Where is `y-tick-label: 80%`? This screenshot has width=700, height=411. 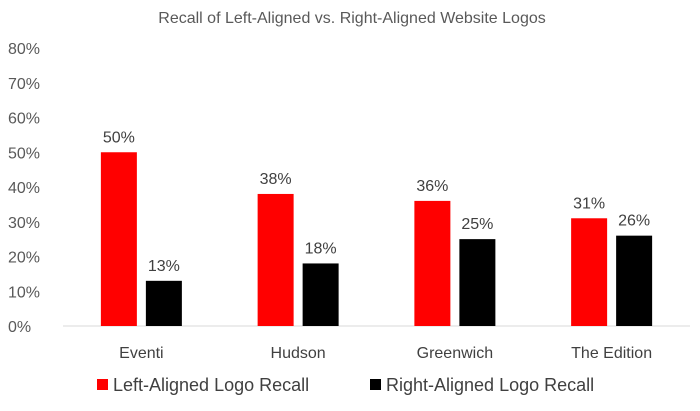
y-tick-label: 80% is located at coordinates (24, 49).